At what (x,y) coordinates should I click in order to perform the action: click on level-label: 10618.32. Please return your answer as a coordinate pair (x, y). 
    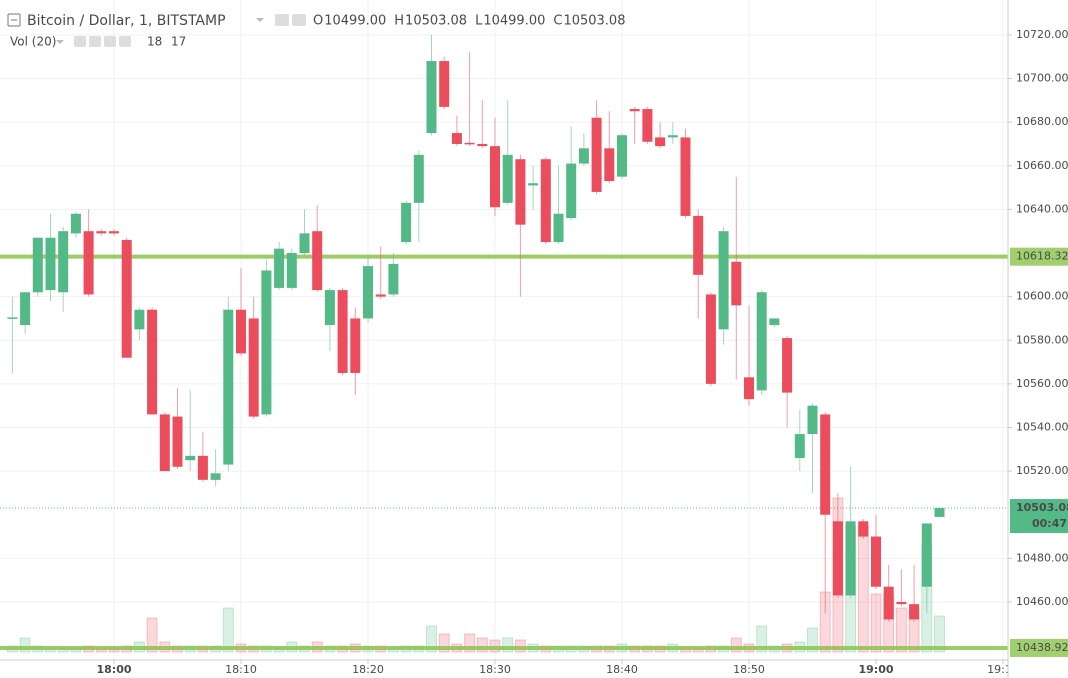
    Looking at the image, I should click on (1042, 256).